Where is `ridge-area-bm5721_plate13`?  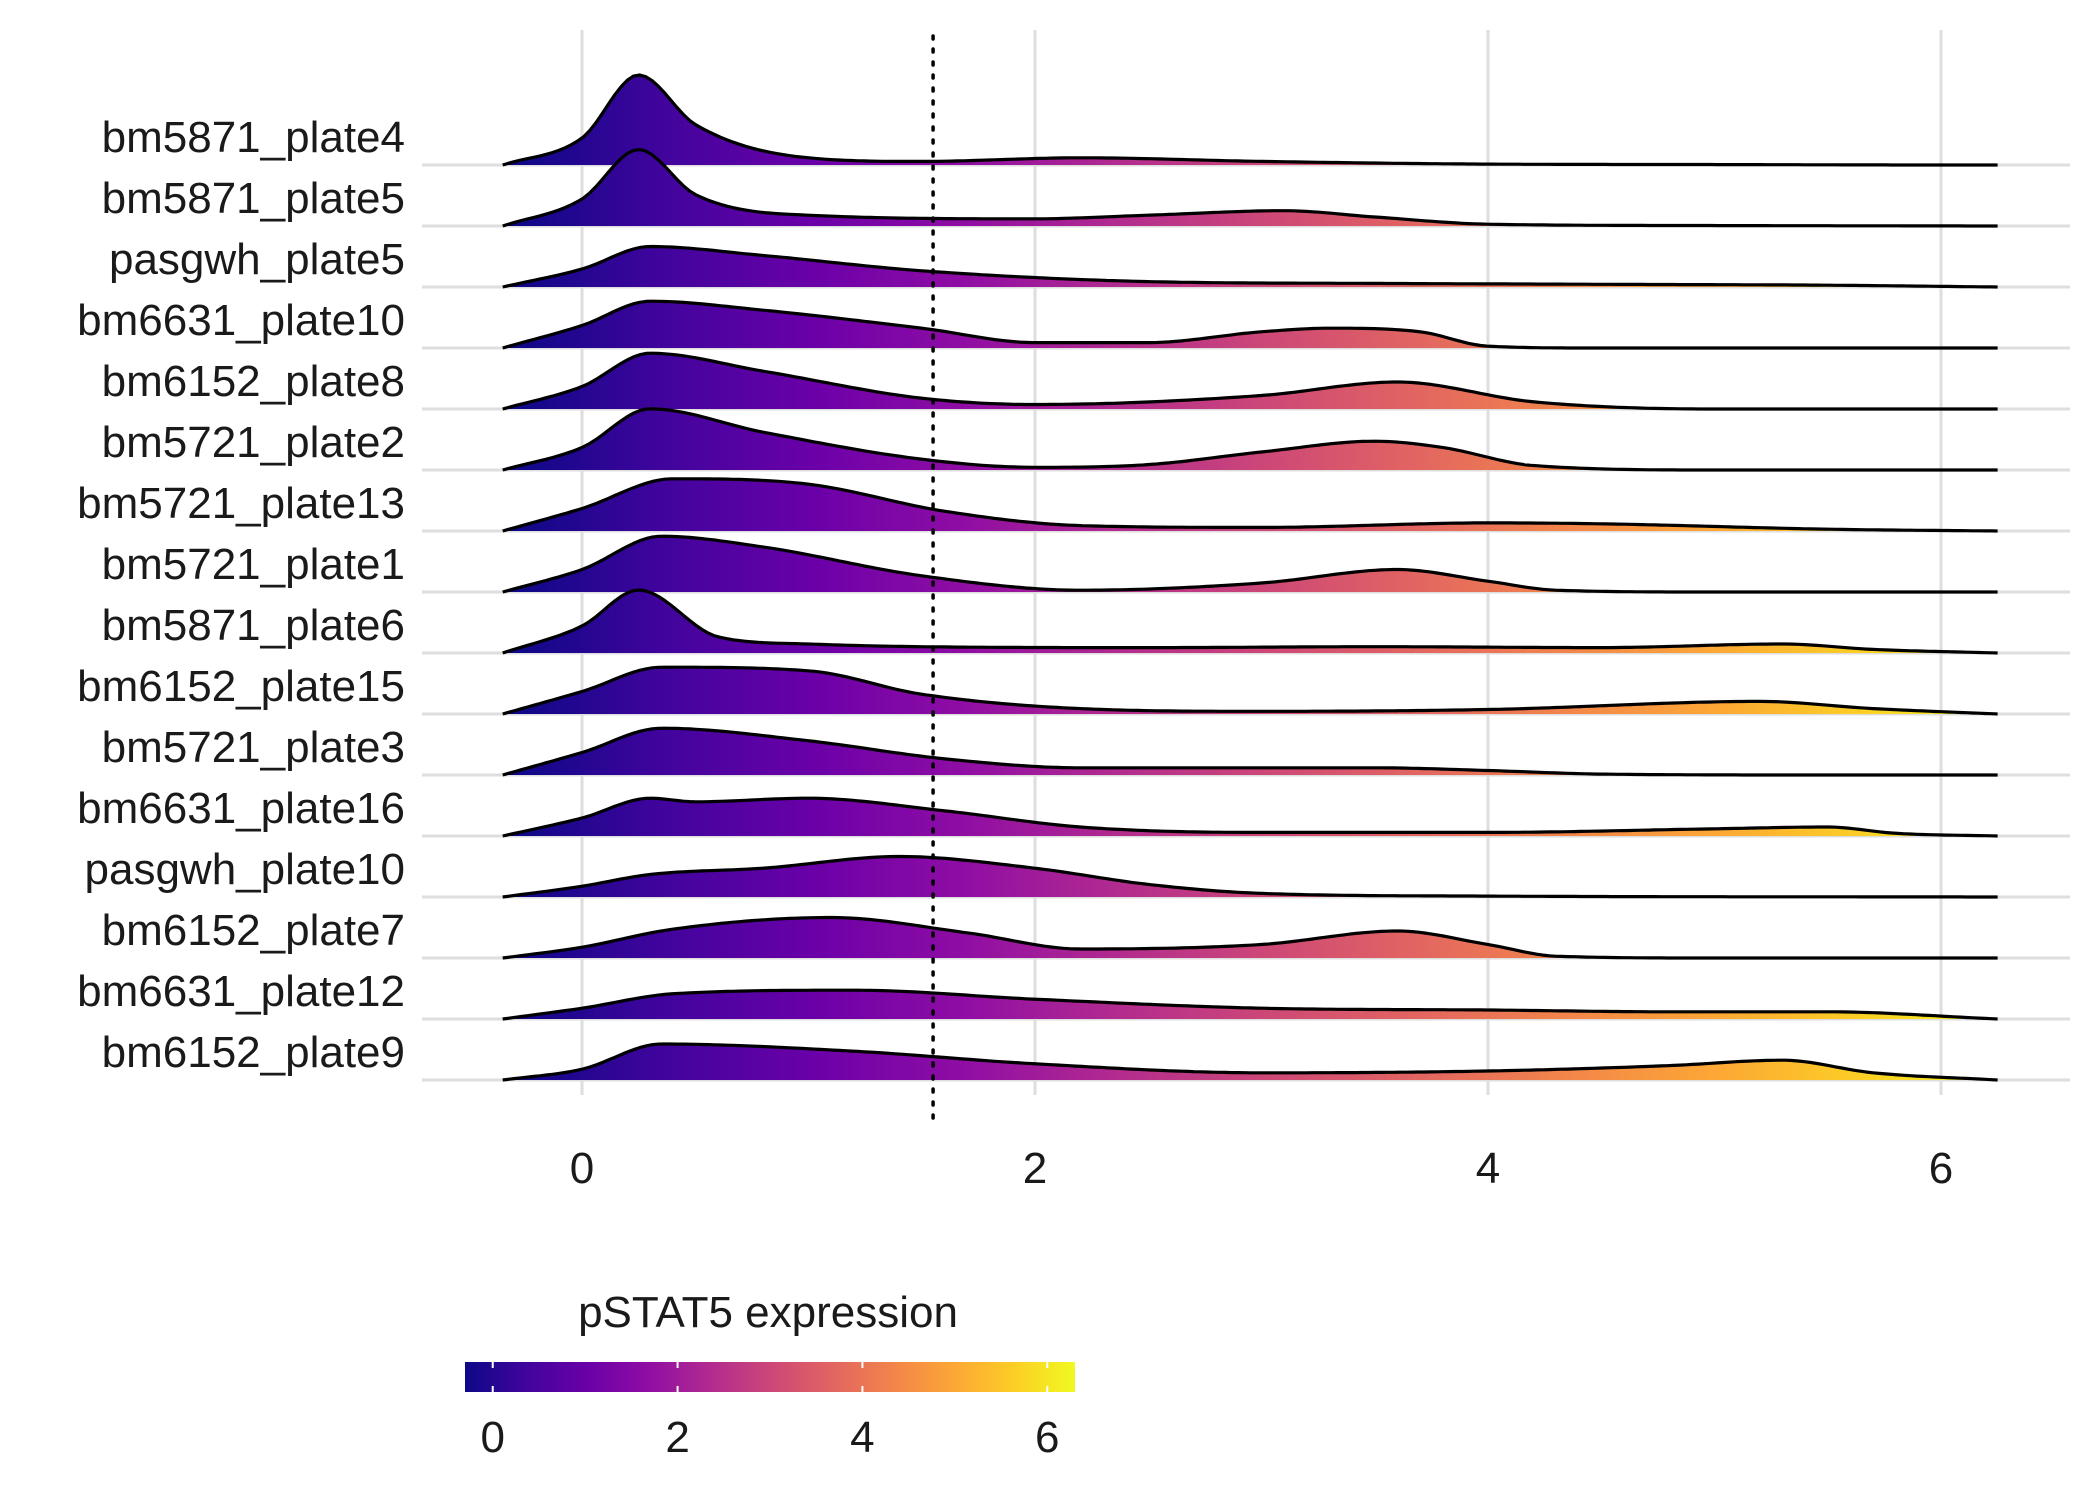 ridge-area-bm5721_plate13 is located at coordinates (1250, 504).